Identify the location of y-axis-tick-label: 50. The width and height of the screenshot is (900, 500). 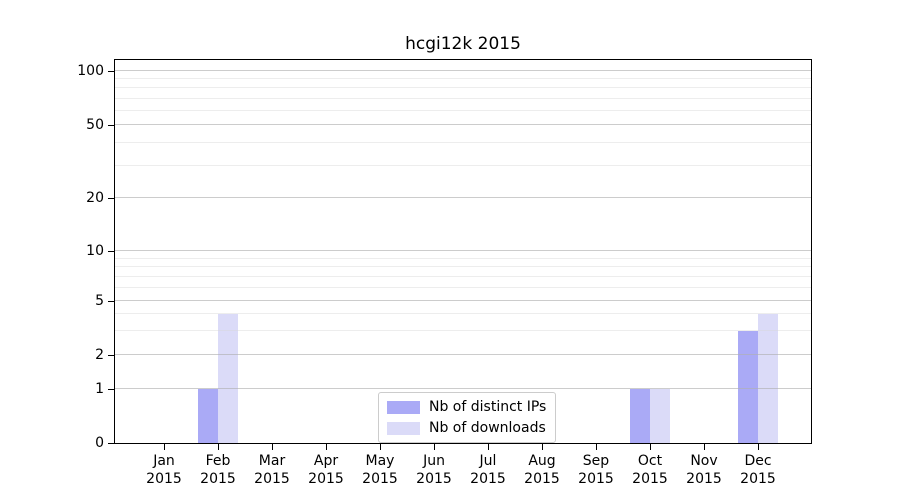
(95, 125).